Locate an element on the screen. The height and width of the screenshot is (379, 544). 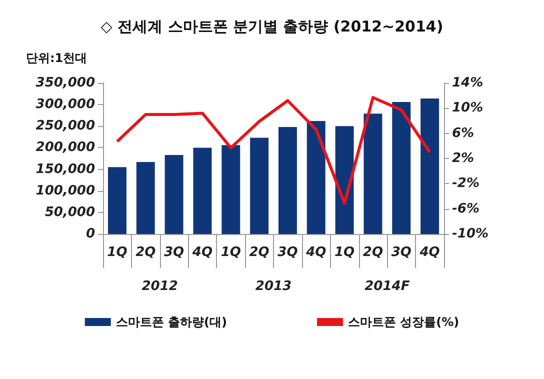
y-axis-title: 단위:1천대 is located at coordinates (57, 58).